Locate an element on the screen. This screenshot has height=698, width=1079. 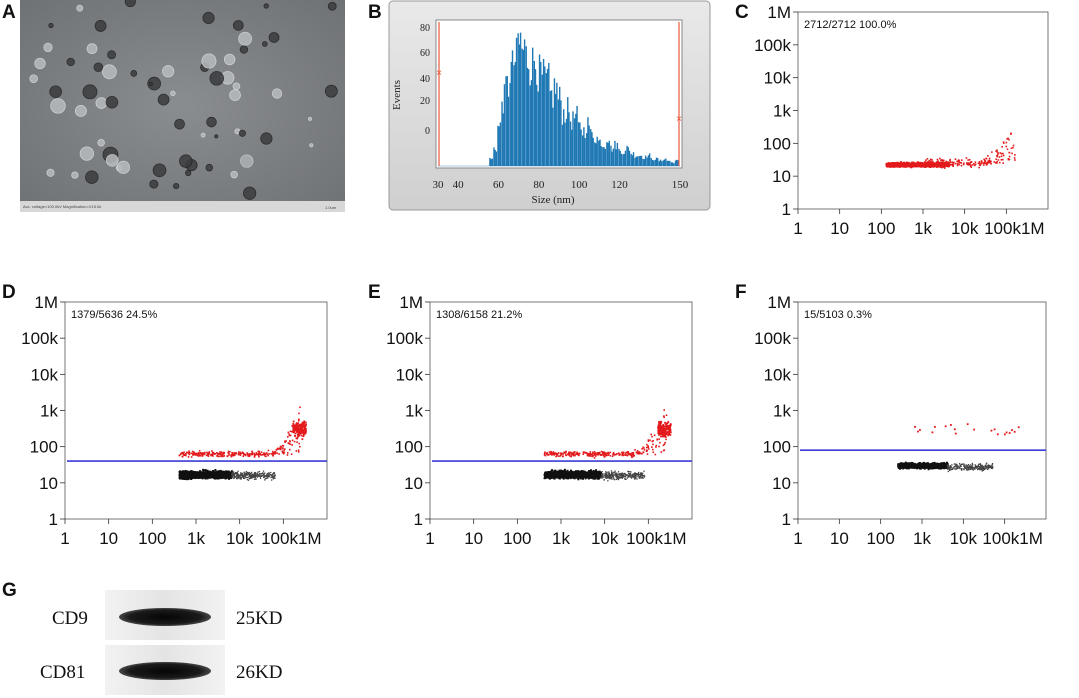
scatter-y-tick: 1M is located at coordinates (46, 302).